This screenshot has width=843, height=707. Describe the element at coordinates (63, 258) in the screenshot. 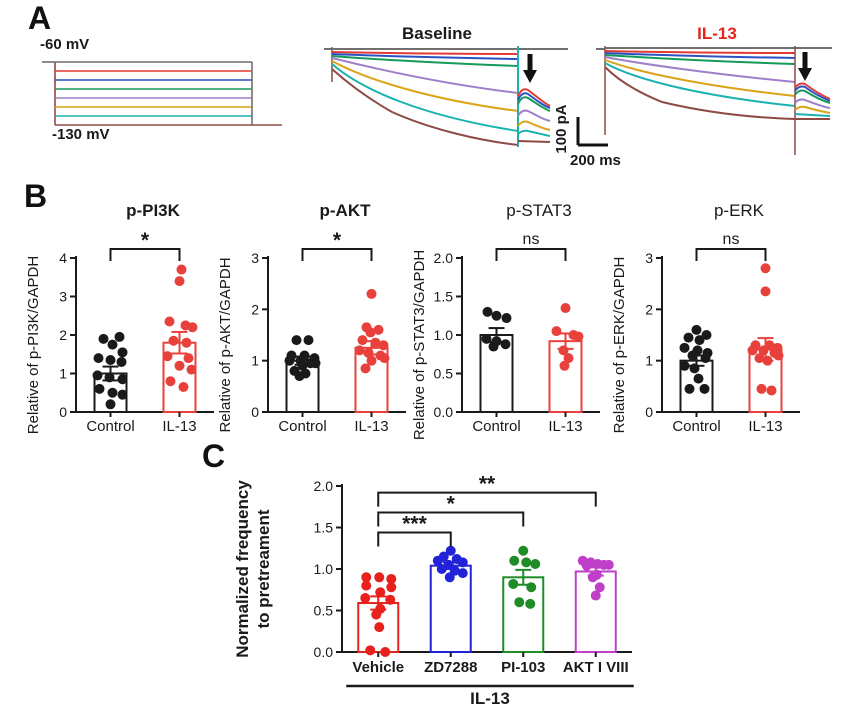

I see `y-tick-label: 4` at that location.